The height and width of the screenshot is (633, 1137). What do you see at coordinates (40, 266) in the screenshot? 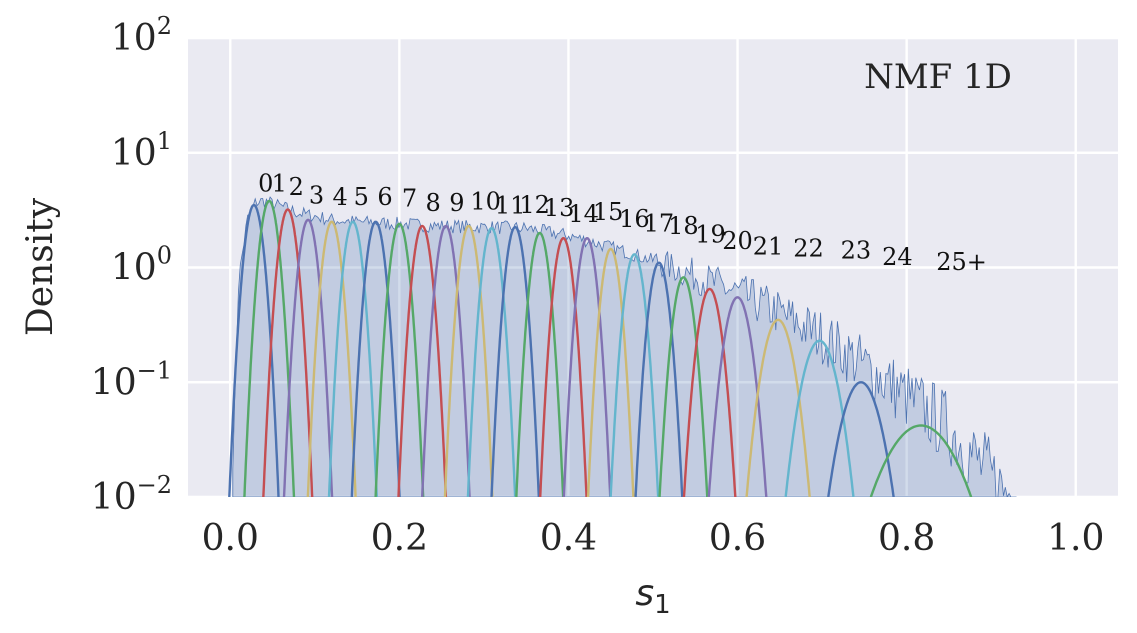
I see `y-axis-label: Density` at bounding box center [40, 266].